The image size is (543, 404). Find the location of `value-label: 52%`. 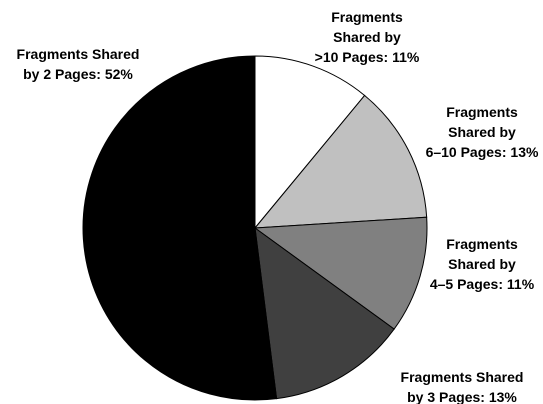

value-label: 52% is located at coordinates (119, 74).